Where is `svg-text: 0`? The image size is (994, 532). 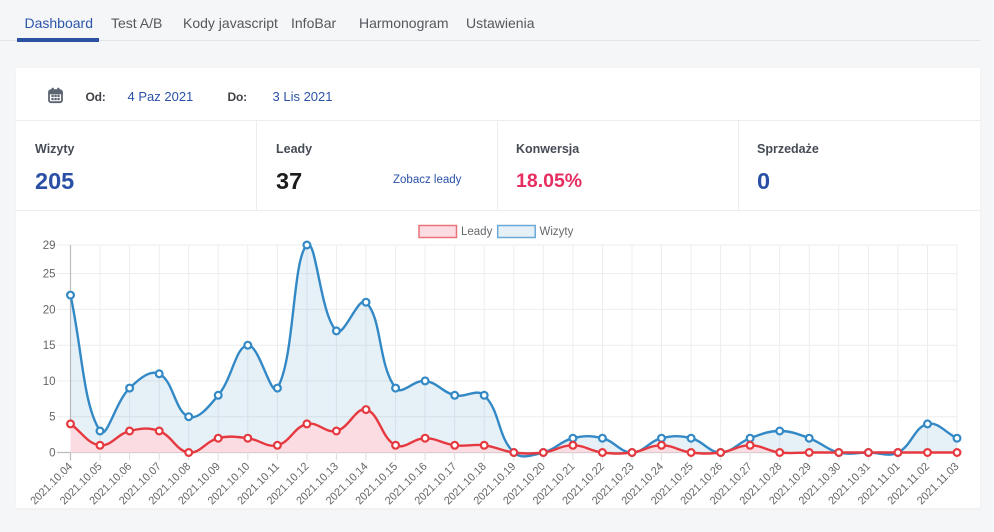
svg-text: 0 is located at coordinates (52, 454).